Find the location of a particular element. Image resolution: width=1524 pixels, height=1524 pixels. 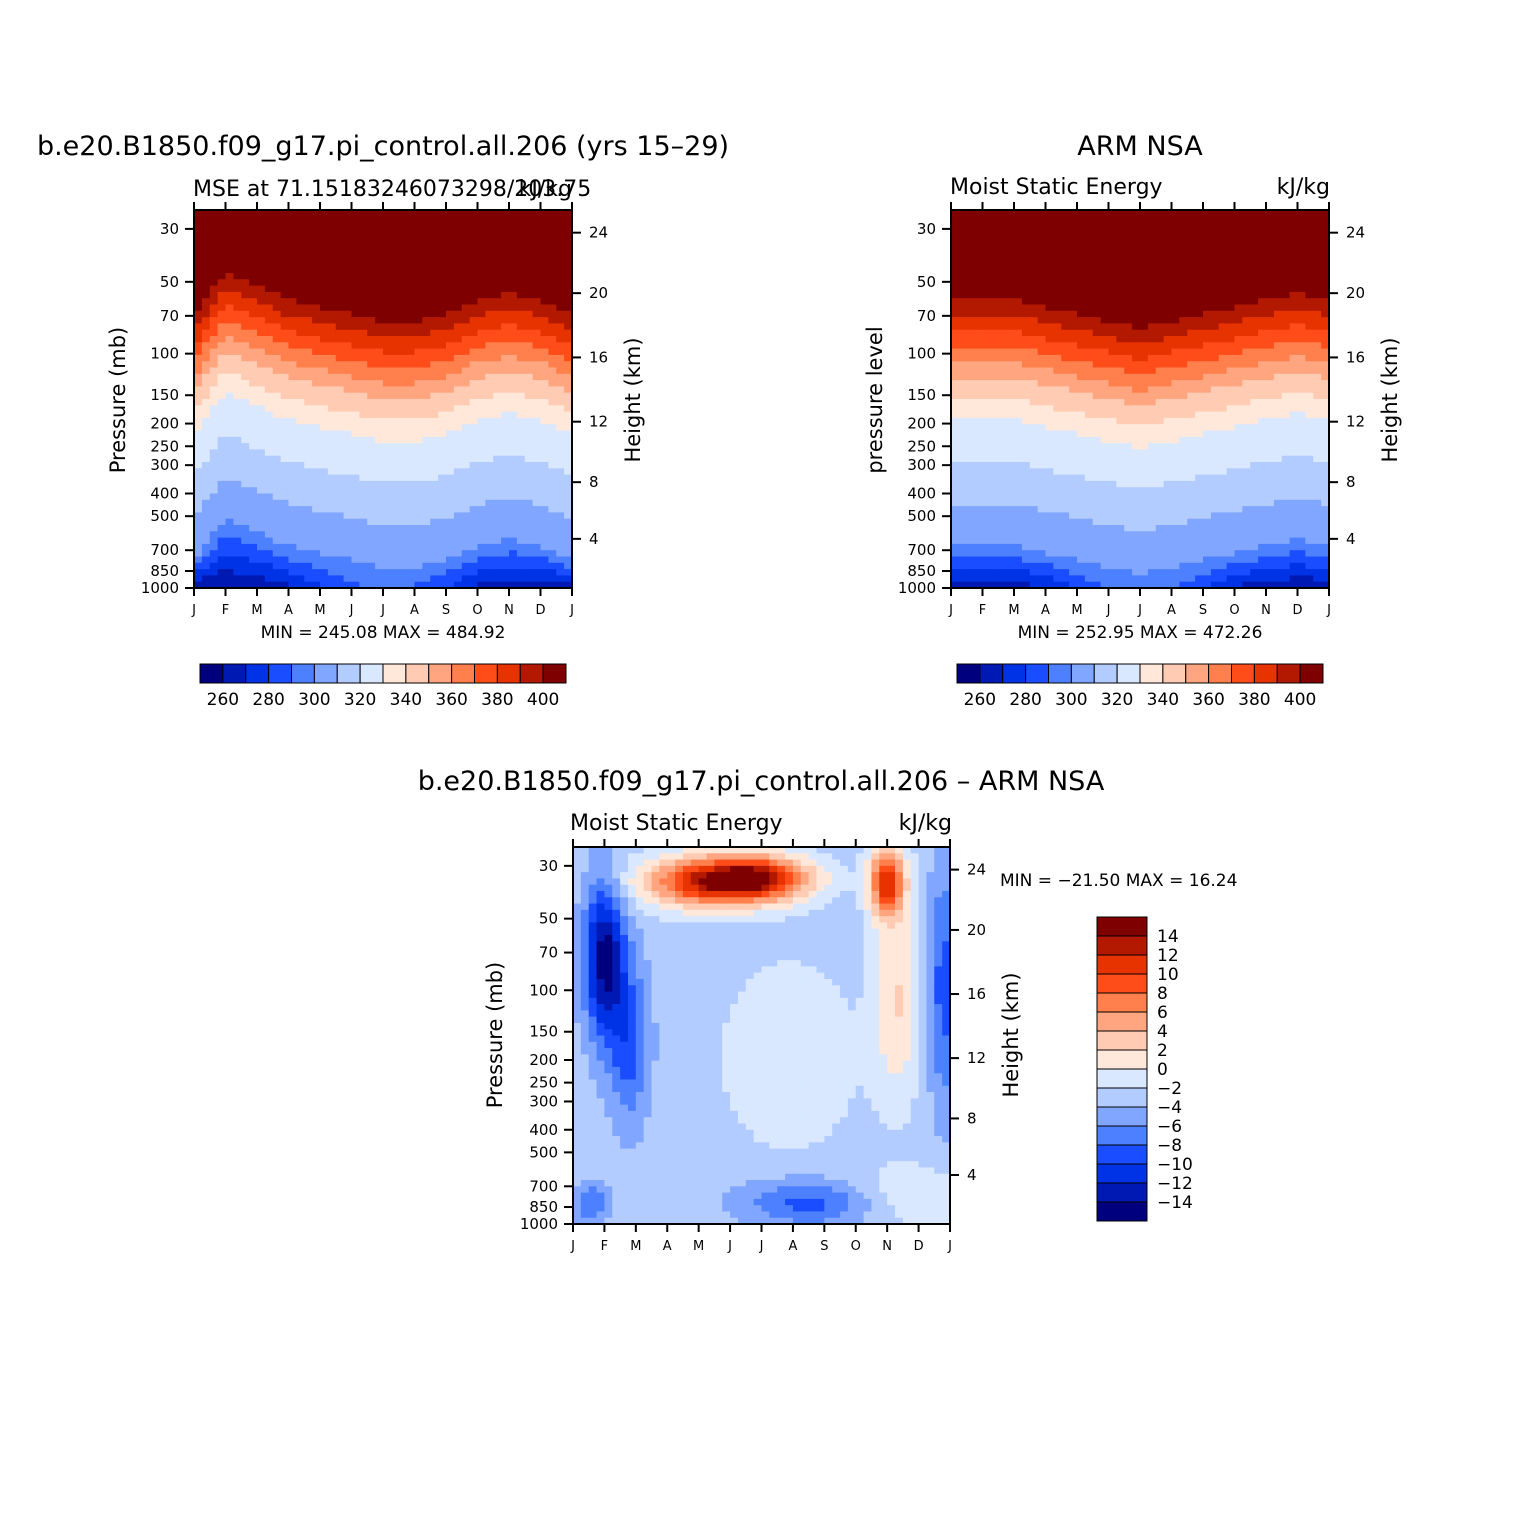

model-month-label: S is located at coordinates (446, 610).